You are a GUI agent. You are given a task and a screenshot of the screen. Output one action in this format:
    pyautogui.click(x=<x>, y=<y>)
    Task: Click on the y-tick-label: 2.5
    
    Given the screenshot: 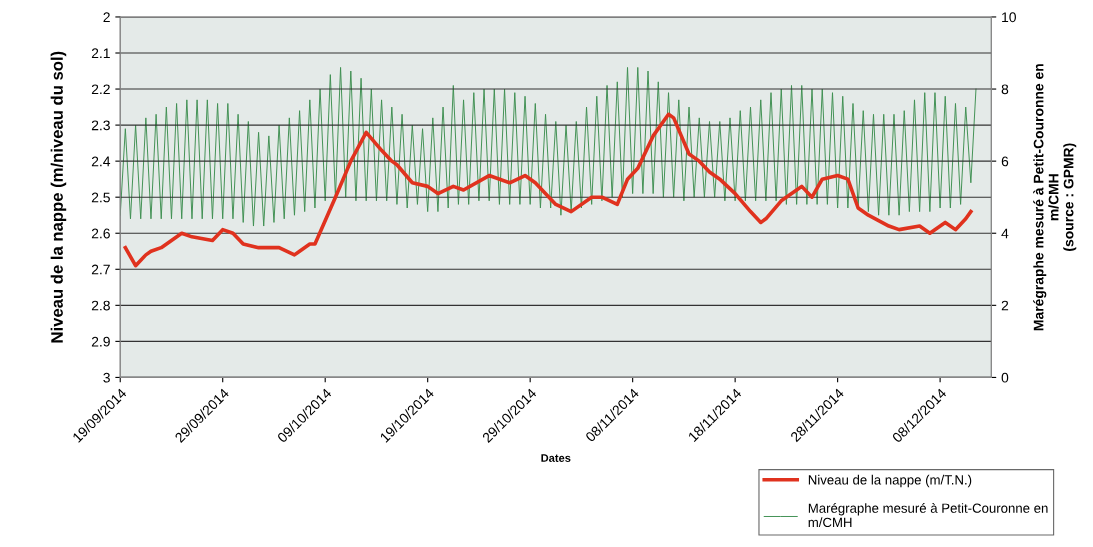 What is the action you would take?
    pyautogui.click(x=100, y=197)
    